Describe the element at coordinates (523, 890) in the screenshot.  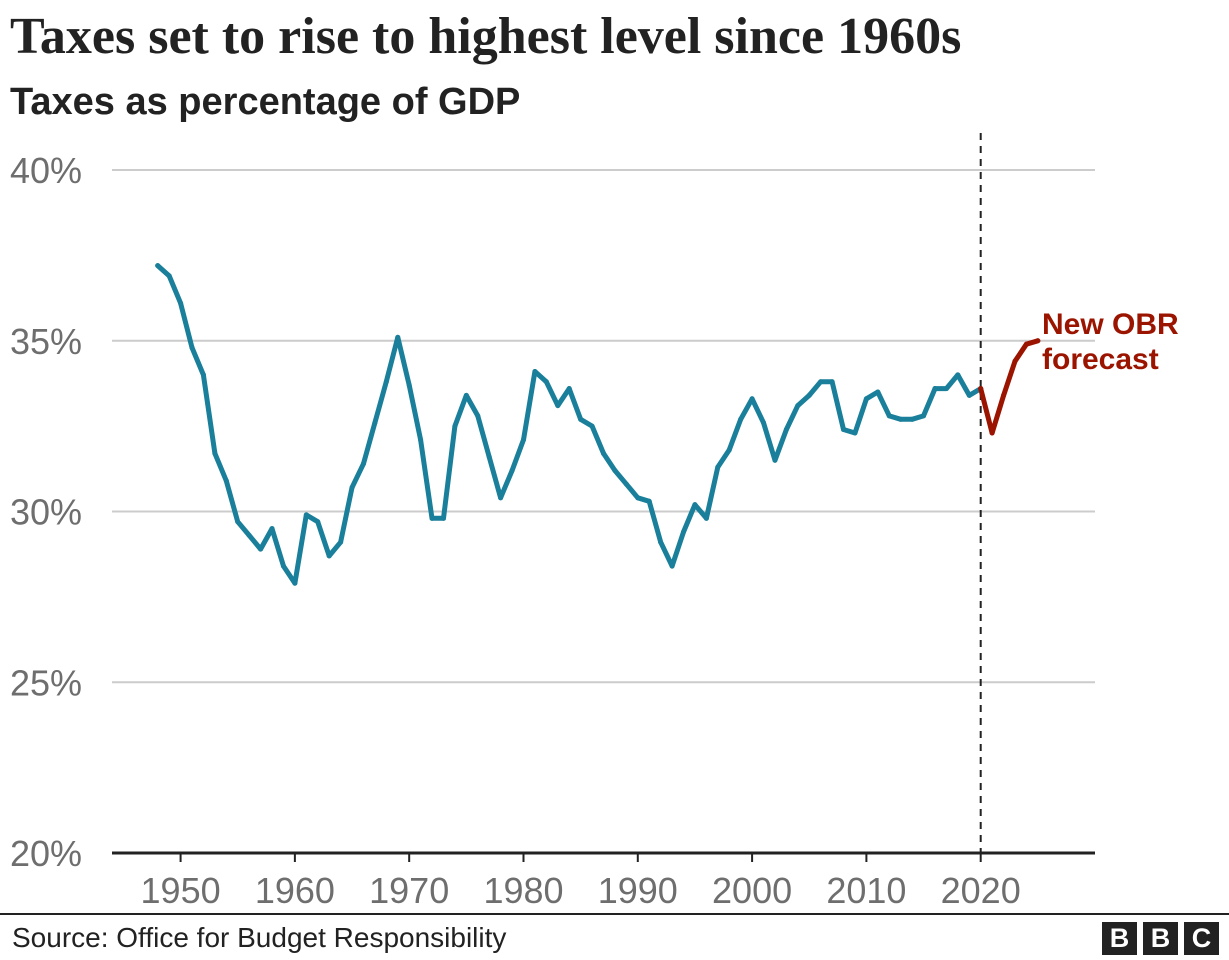
I see `x-tick-label: 1980` at that location.